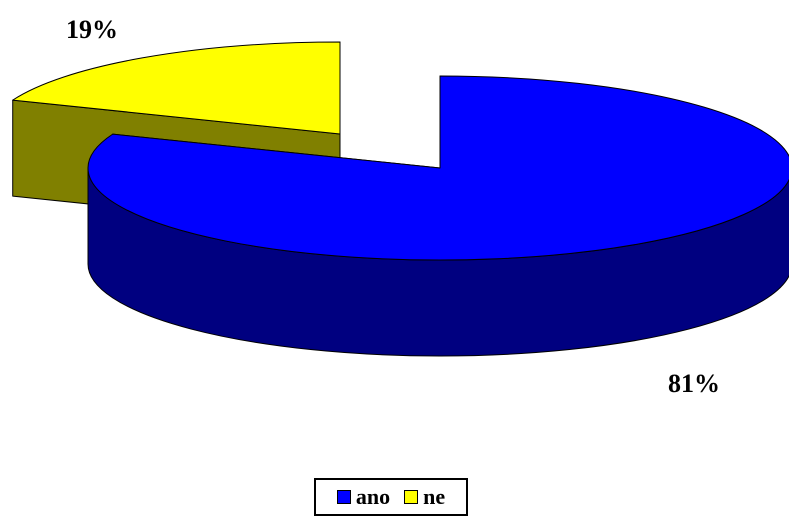  I want to click on data-label-ne: 19%, so click(92, 29).